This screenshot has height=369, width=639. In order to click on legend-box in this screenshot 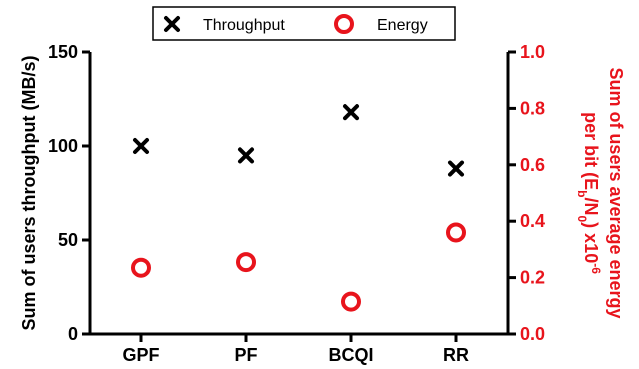, I will do `click(304, 23)`.